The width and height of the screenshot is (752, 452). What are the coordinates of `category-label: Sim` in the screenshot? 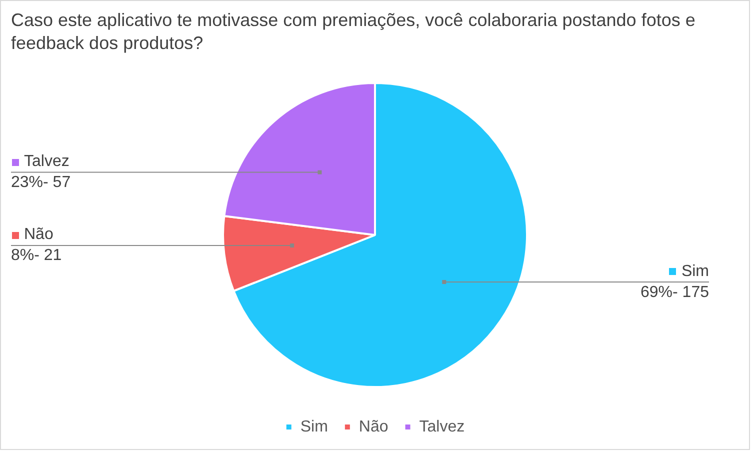 It's located at (695, 271).